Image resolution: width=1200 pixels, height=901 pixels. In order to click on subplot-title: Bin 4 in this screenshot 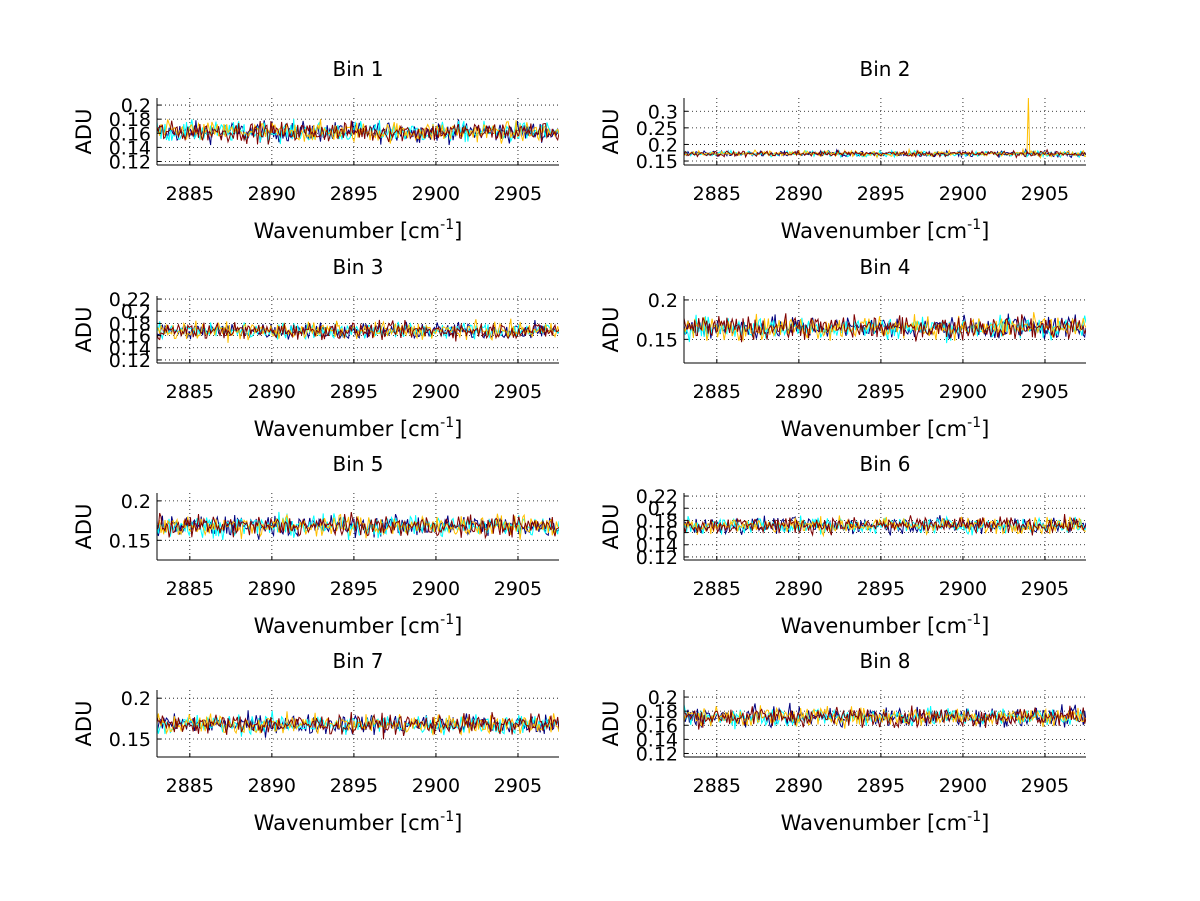, I will do `click(884, 267)`.